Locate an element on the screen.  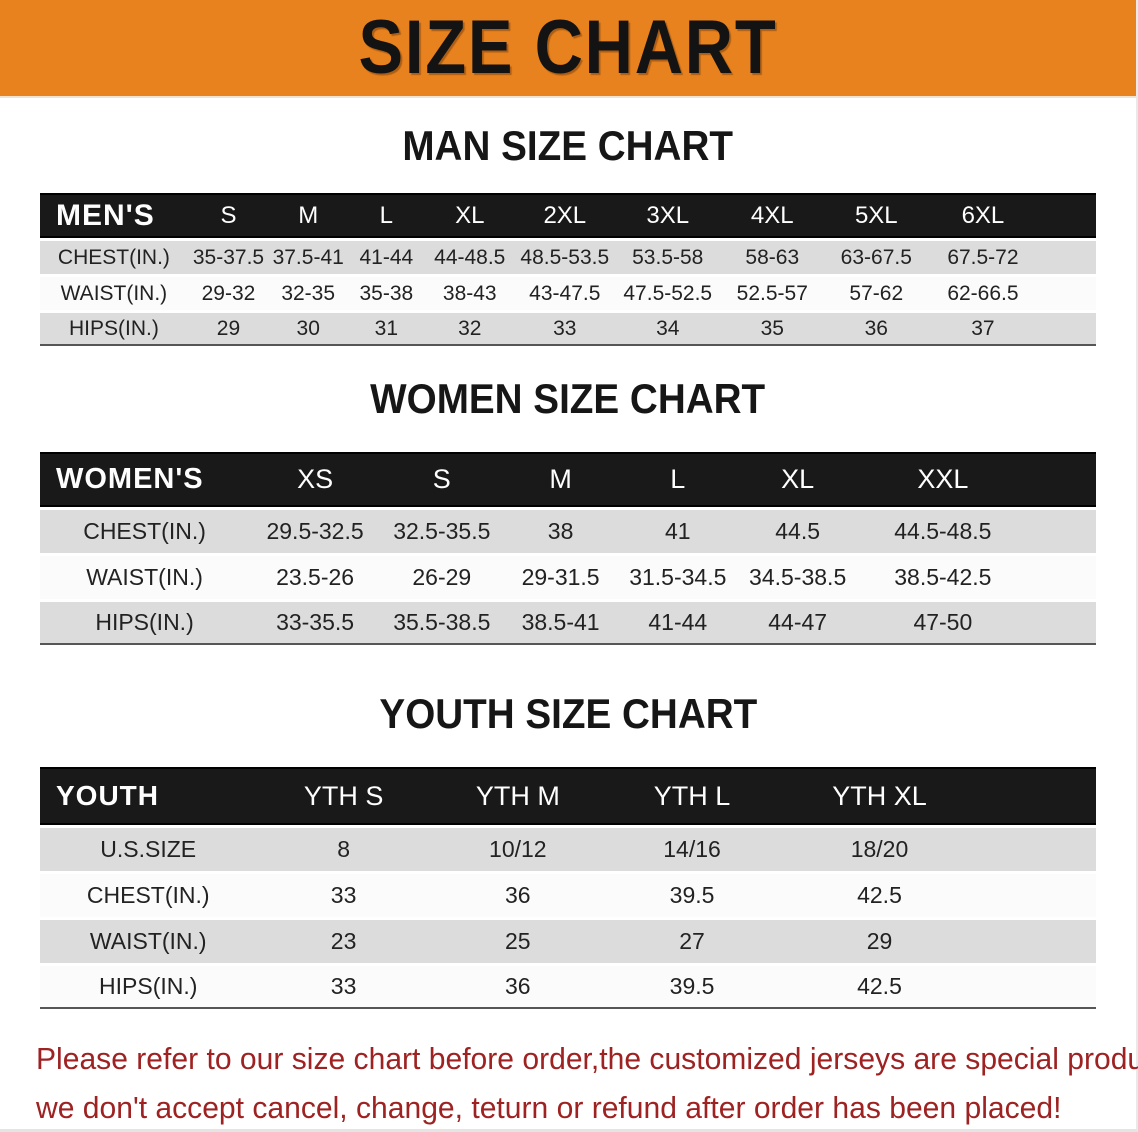
measurement-cell: 52.5-57 is located at coordinates (772, 294).